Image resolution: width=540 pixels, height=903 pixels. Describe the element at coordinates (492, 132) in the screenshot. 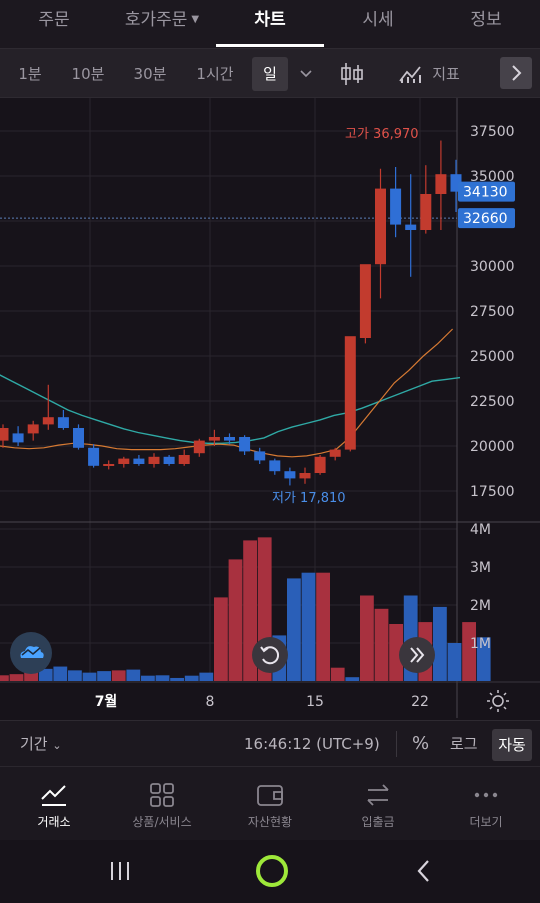

I see `price-axis-label: 37500` at that location.